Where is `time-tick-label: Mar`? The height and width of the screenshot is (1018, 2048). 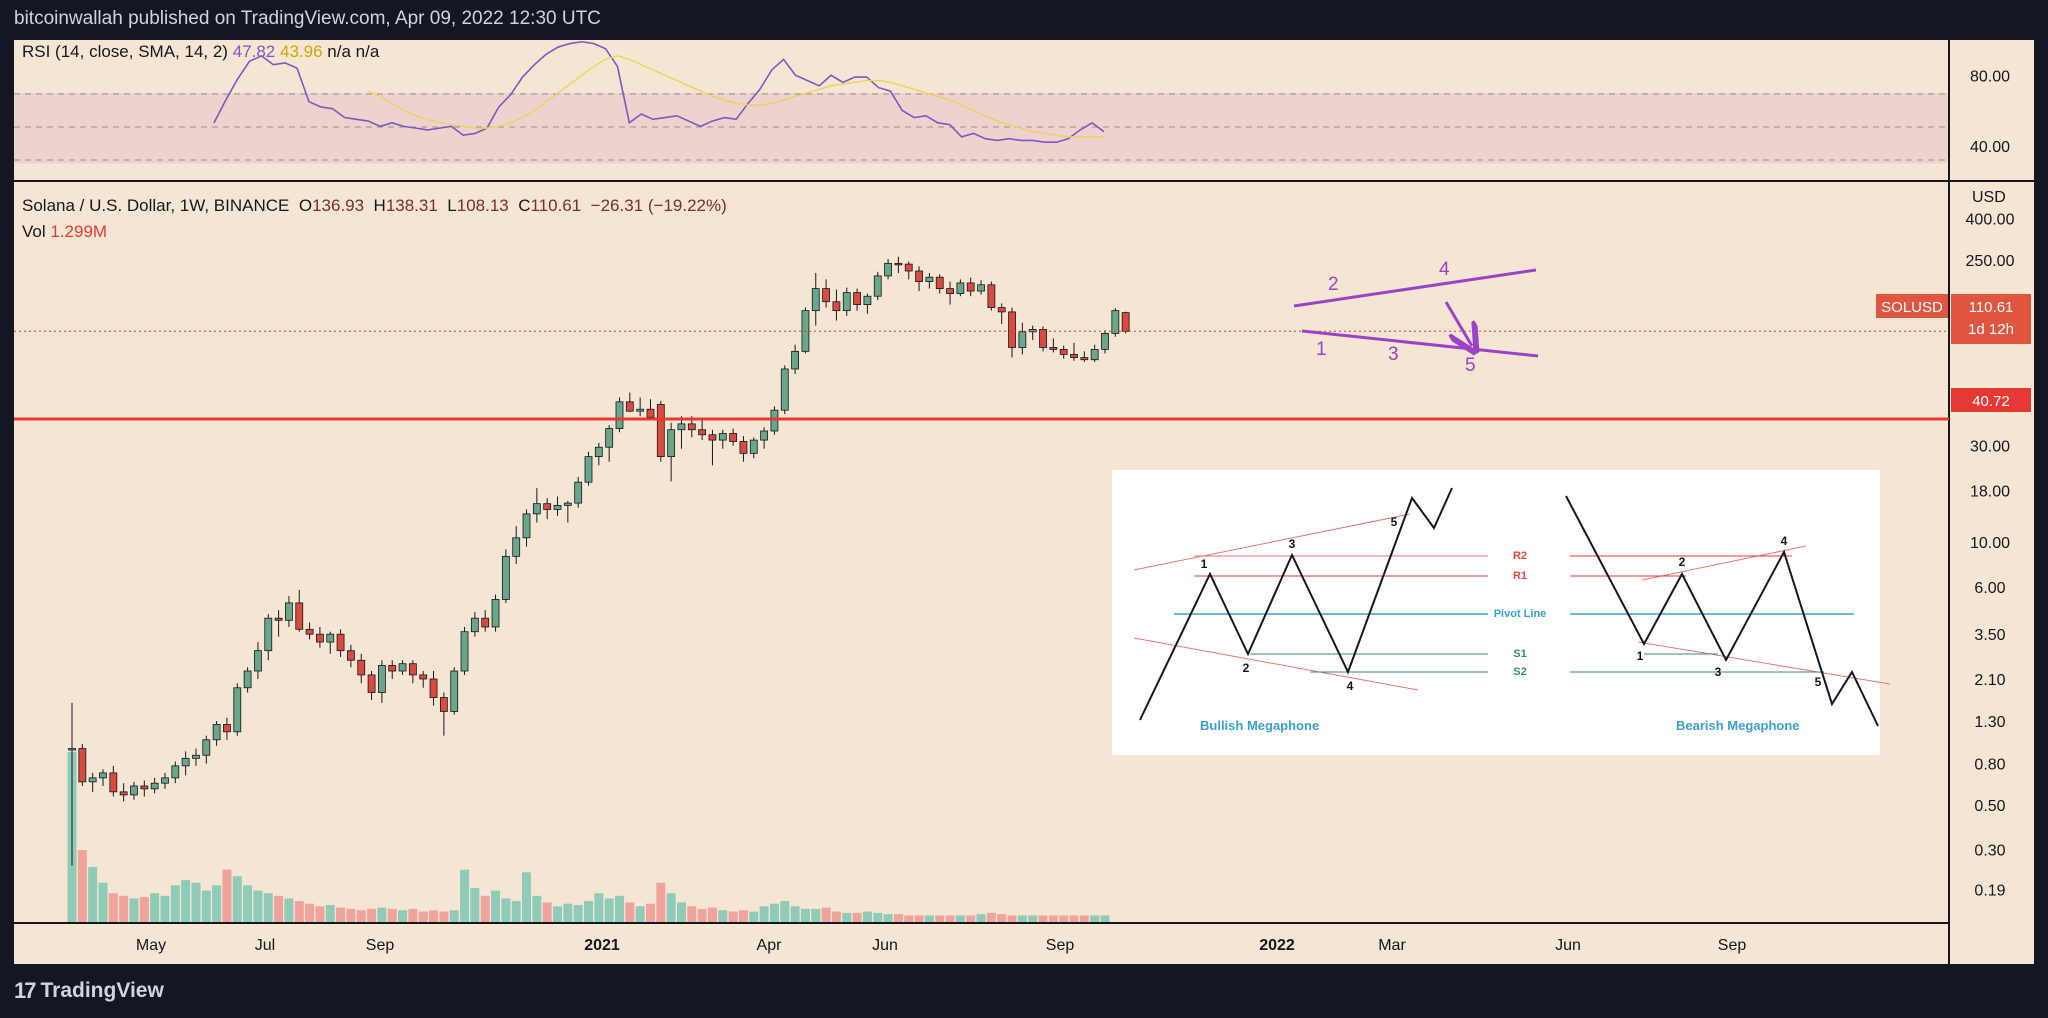 time-tick-label: Mar is located at coordinates (1392, 945).